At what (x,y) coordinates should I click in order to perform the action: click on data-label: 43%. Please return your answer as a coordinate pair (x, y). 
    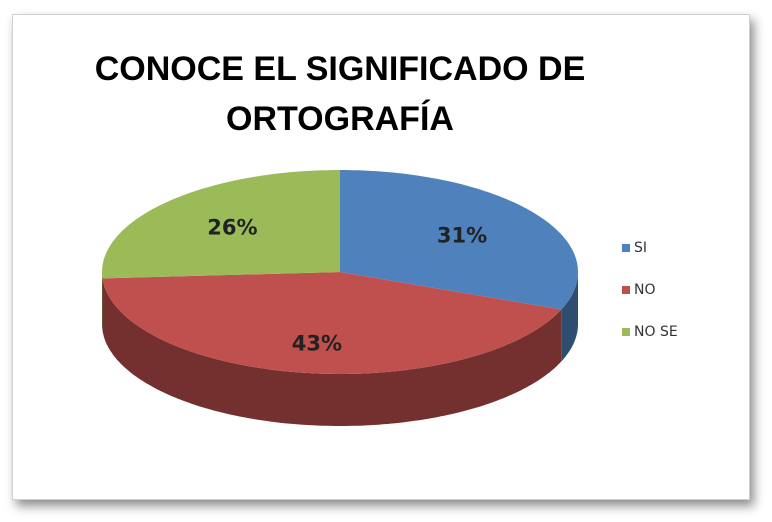
    Looking at the image, I should click on (317, 343).